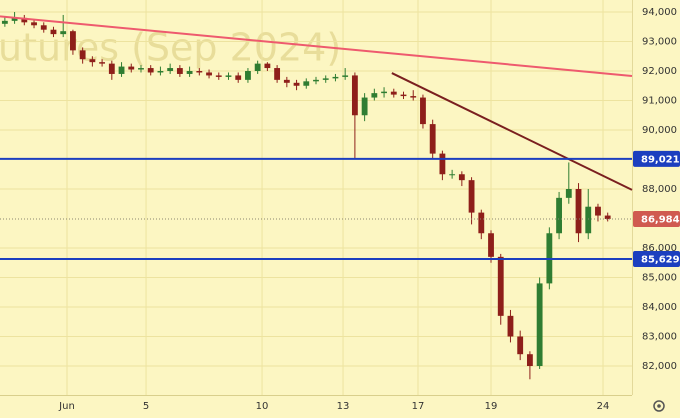 The height and width of the screenshot is (418, 680). I want to click on y-tick-label: 93,000, so click(659, 42).